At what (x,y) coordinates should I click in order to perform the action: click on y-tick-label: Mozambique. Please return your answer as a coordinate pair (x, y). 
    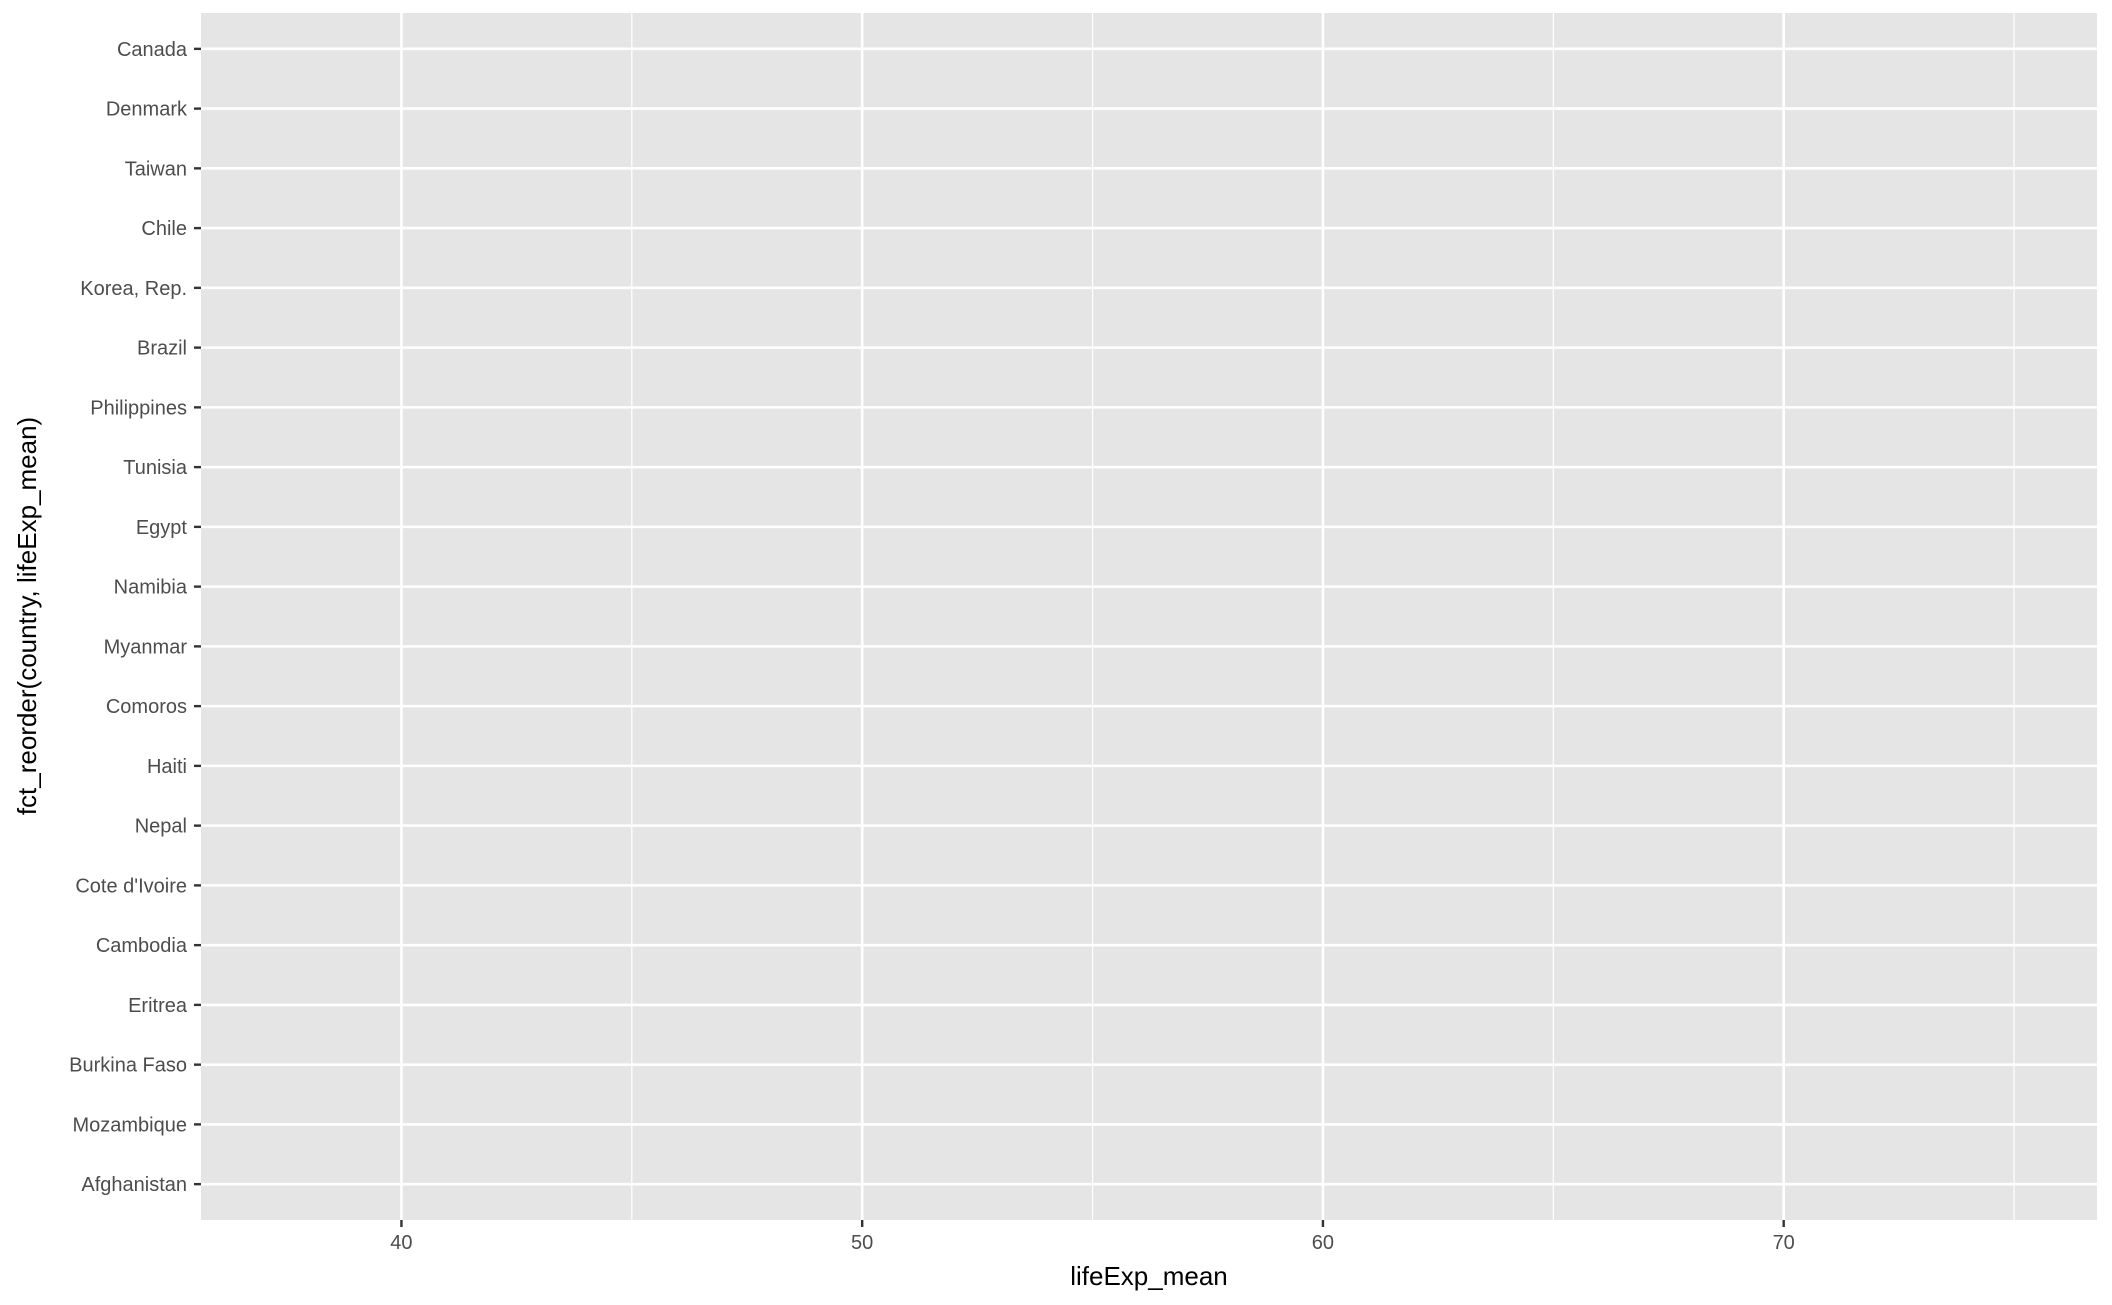
    Looking at the image, I should click on (129, 1125).